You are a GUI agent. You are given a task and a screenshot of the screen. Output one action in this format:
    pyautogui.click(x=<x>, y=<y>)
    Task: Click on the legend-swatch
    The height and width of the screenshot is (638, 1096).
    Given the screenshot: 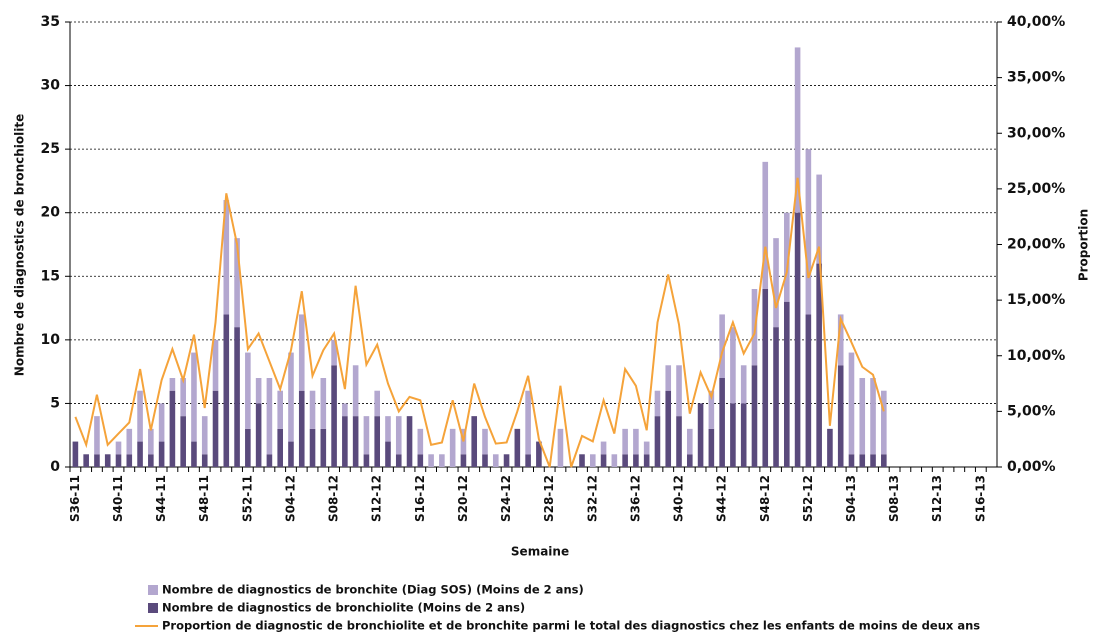 What is the action you would take?
    pyautogui.click(x=153, y=608)
    